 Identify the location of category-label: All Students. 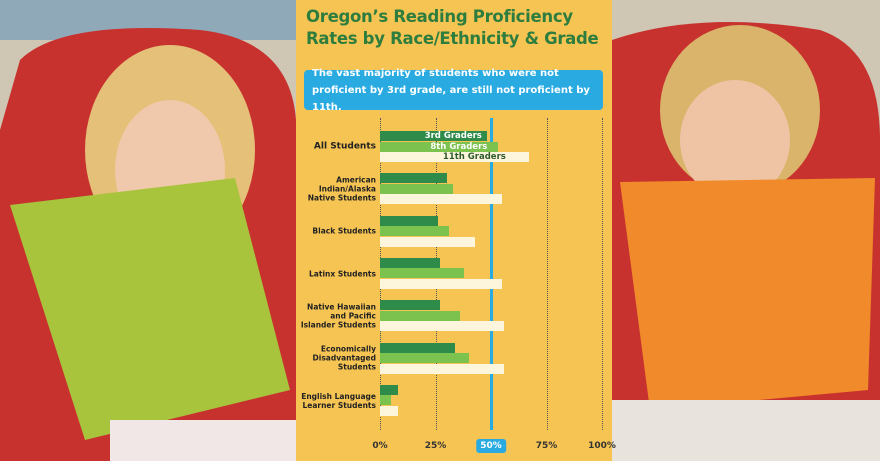
(344, 146).